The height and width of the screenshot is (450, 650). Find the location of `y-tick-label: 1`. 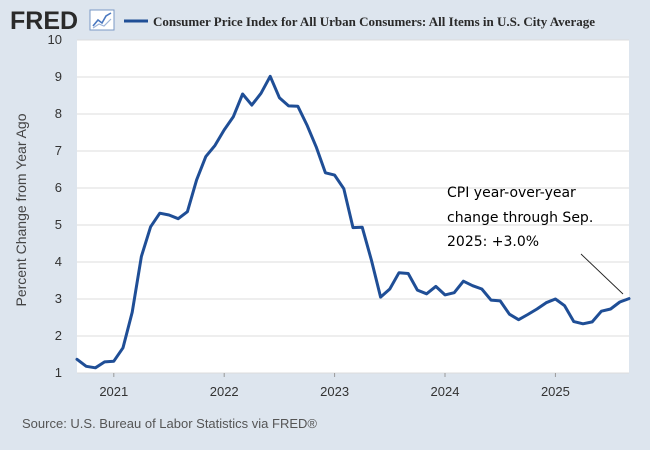

y-tick-label: 1 is located at coordinates (58, 372).